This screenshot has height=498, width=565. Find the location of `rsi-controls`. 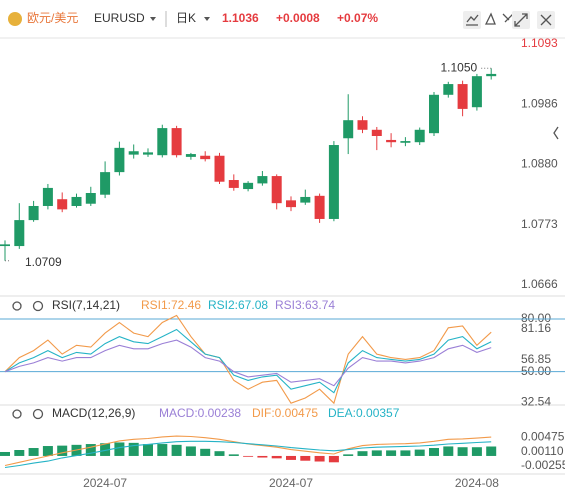

rsi-controls is located at coordinates (28, 306).